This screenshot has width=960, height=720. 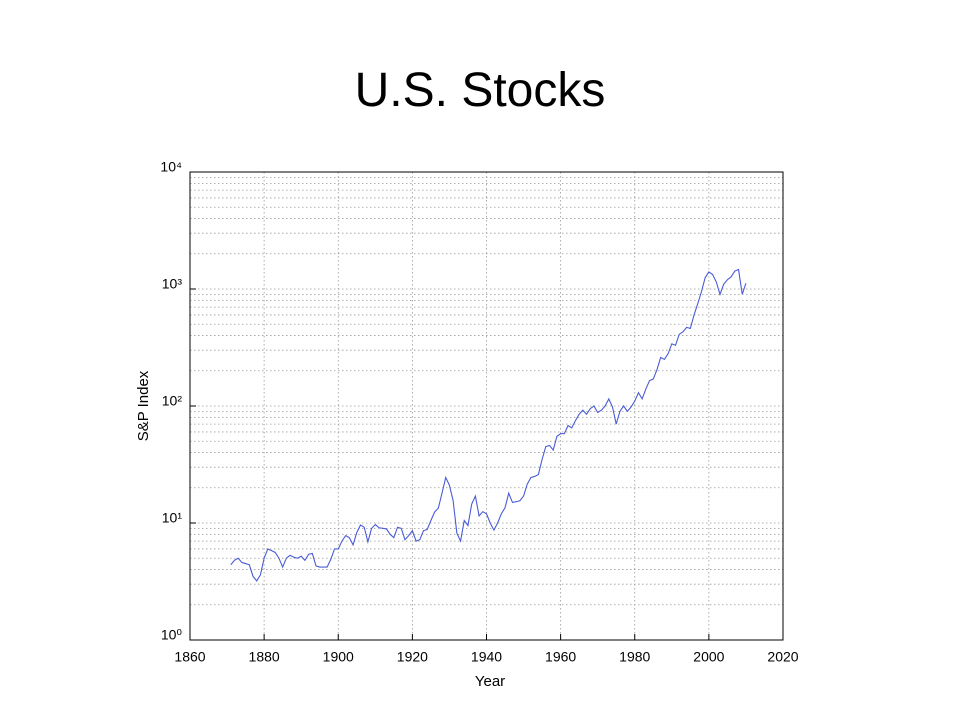 I want to click on x-tick-label: 1880, so click(x=264, y=657).